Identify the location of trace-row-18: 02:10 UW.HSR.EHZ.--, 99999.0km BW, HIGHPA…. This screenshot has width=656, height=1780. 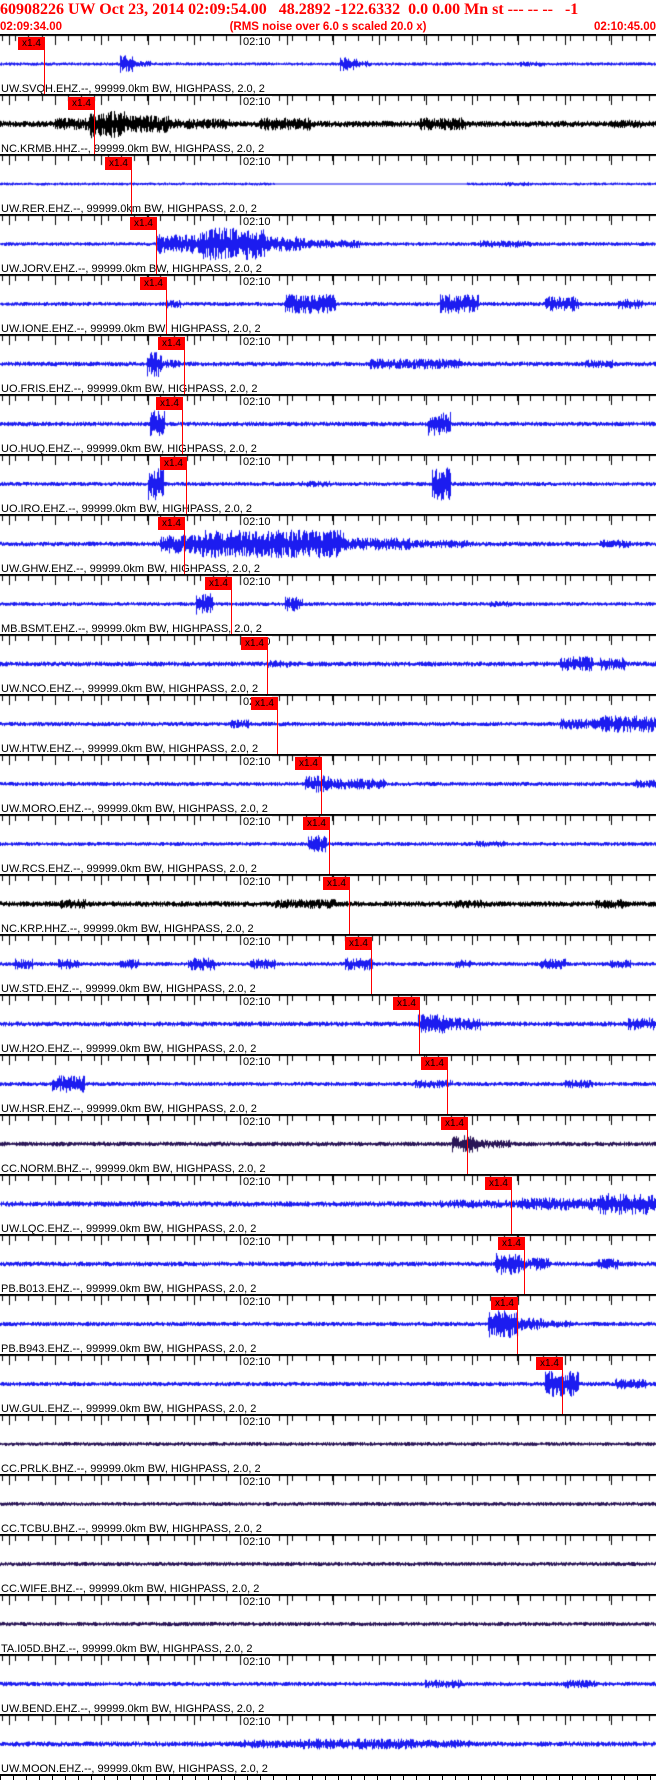
(328, 1084).